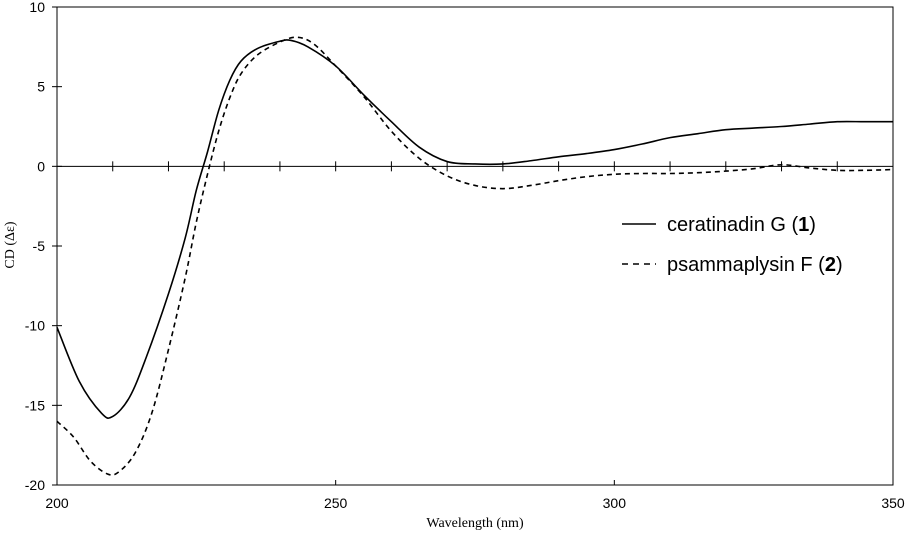 Image resolution: width=908 pixels, height=533 pixels. I want to click on legend-label-series-2: psammaplysin F (2), so click(755, 265).